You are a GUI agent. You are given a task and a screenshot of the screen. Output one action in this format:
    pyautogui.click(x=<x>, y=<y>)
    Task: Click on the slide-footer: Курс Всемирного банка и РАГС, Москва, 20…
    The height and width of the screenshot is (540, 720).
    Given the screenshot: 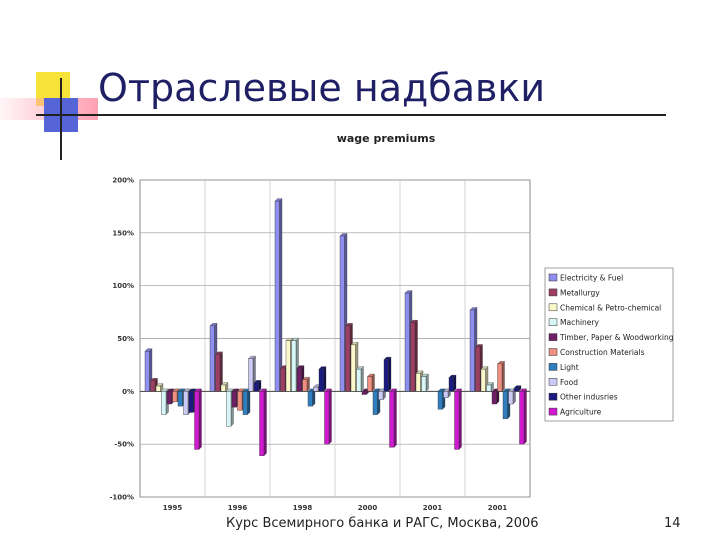 What is the action you would take?
    pyautogui.click(x=382, y=523)
    